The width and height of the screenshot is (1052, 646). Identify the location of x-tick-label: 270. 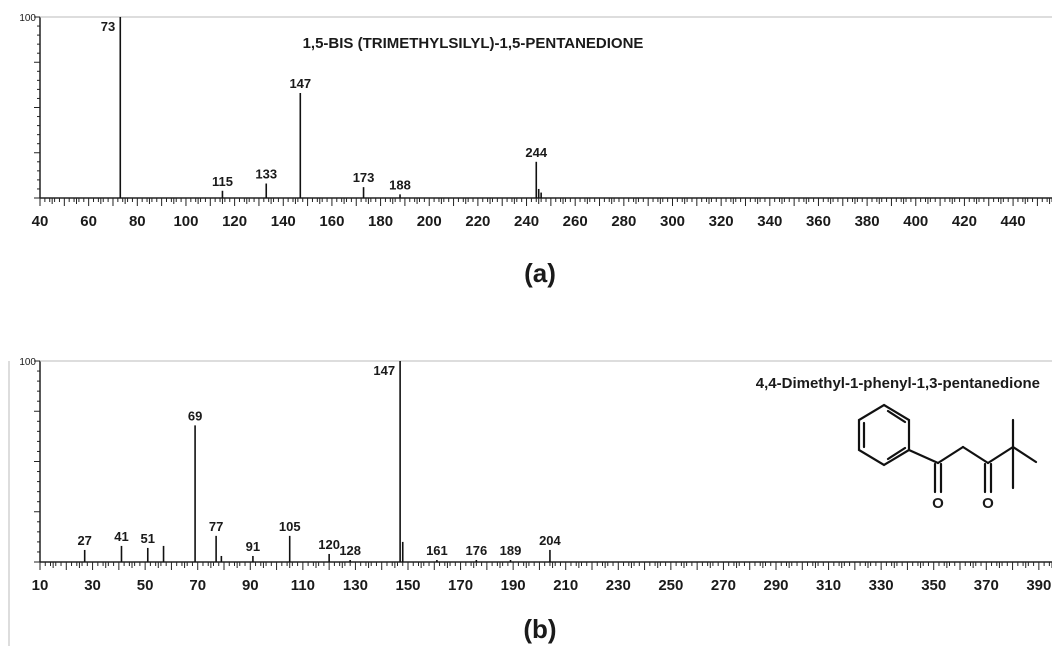
(723, 585).